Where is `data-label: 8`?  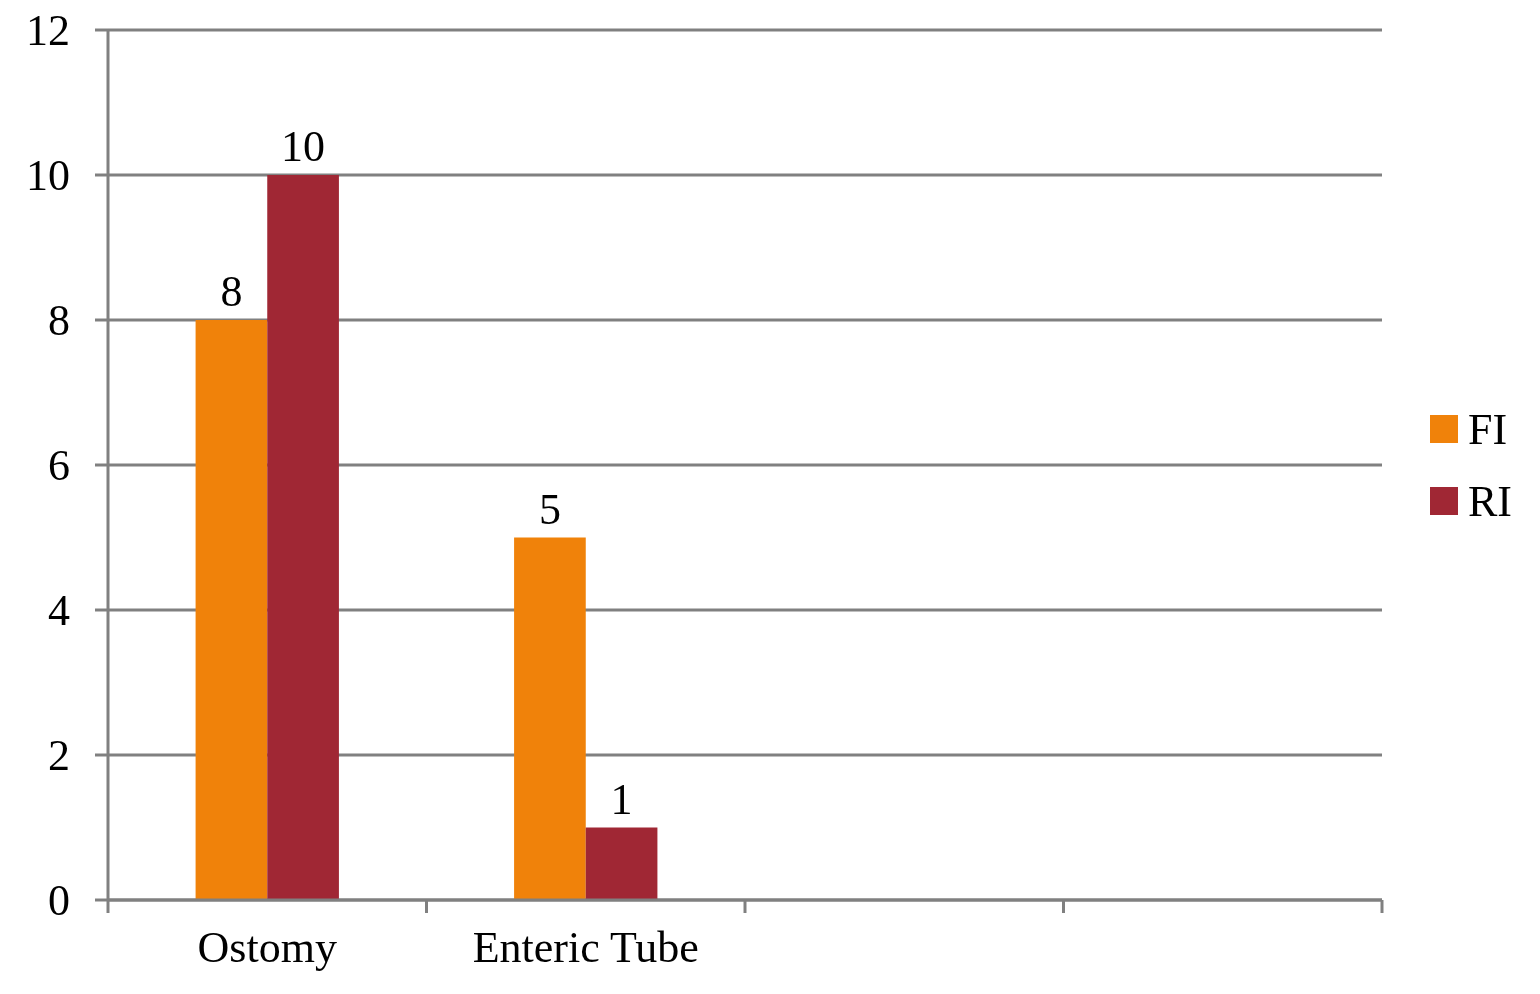 data-label: 8 is located at coordinates (231, 291).